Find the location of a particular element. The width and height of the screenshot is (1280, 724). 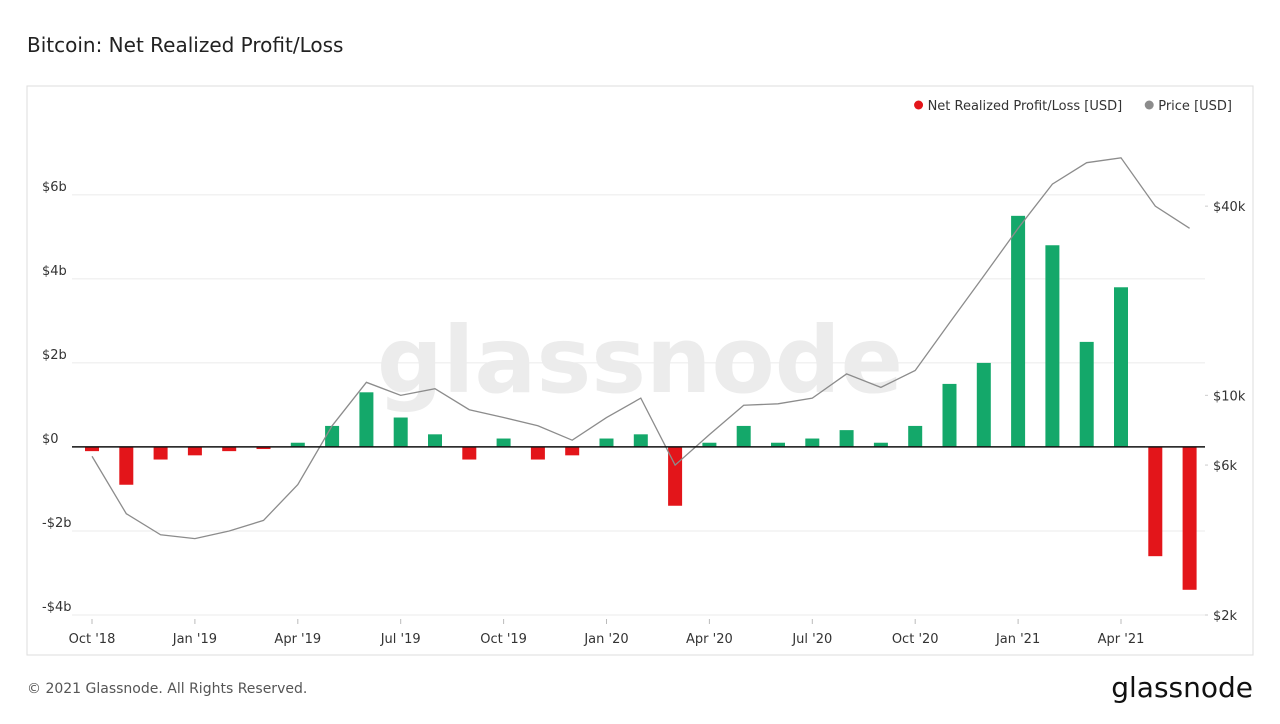

x-tick-label: Oct '19 is located at coordinates (503, 639).